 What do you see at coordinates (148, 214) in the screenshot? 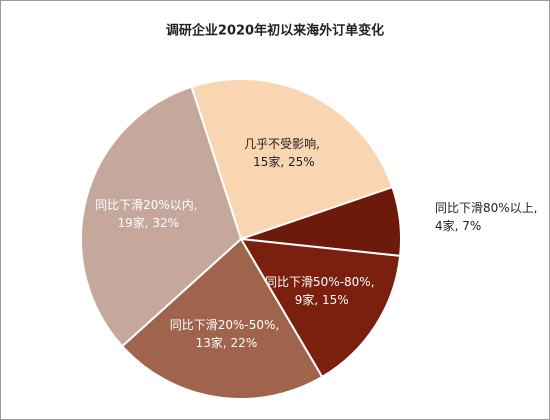
I see `slice-label: 同比下滑20%以内, 19家, 32%` at bounding box center [148, 214].